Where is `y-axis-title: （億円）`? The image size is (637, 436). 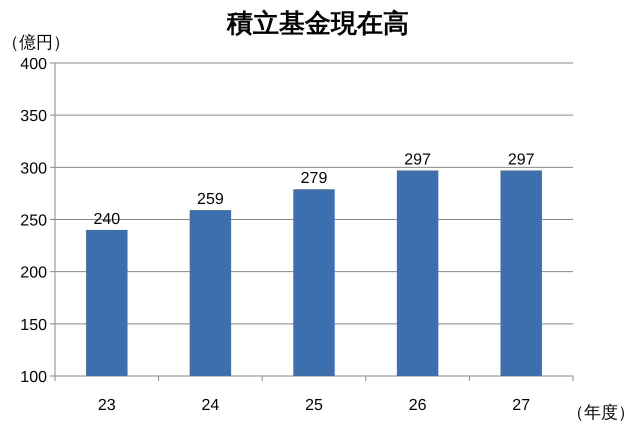
y-axis-title: （億円） is located at coordinates (36, 42).